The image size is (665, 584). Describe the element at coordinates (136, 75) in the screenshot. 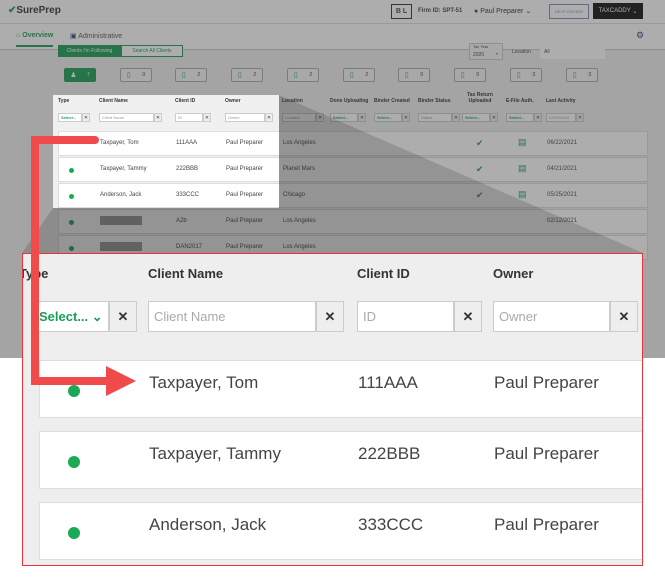

I see `stat-filter-comment: ▯ 0` at that location.